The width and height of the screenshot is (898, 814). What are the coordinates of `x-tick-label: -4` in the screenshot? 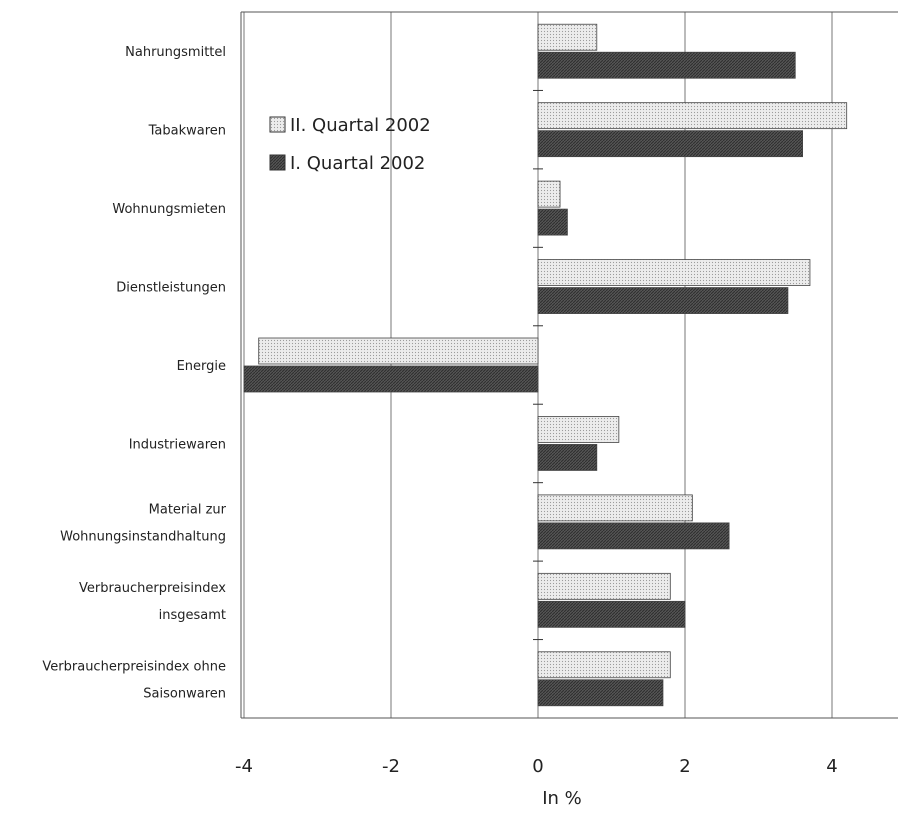 It's located at (244, 766).